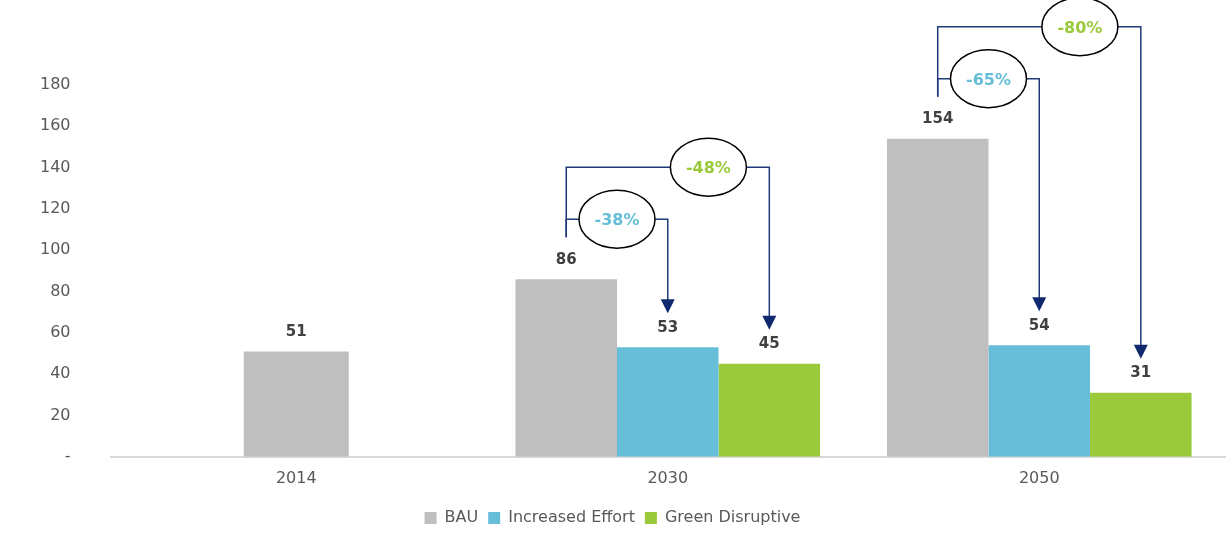  I want to click on y-tick-label: 160, so click(55, 125).